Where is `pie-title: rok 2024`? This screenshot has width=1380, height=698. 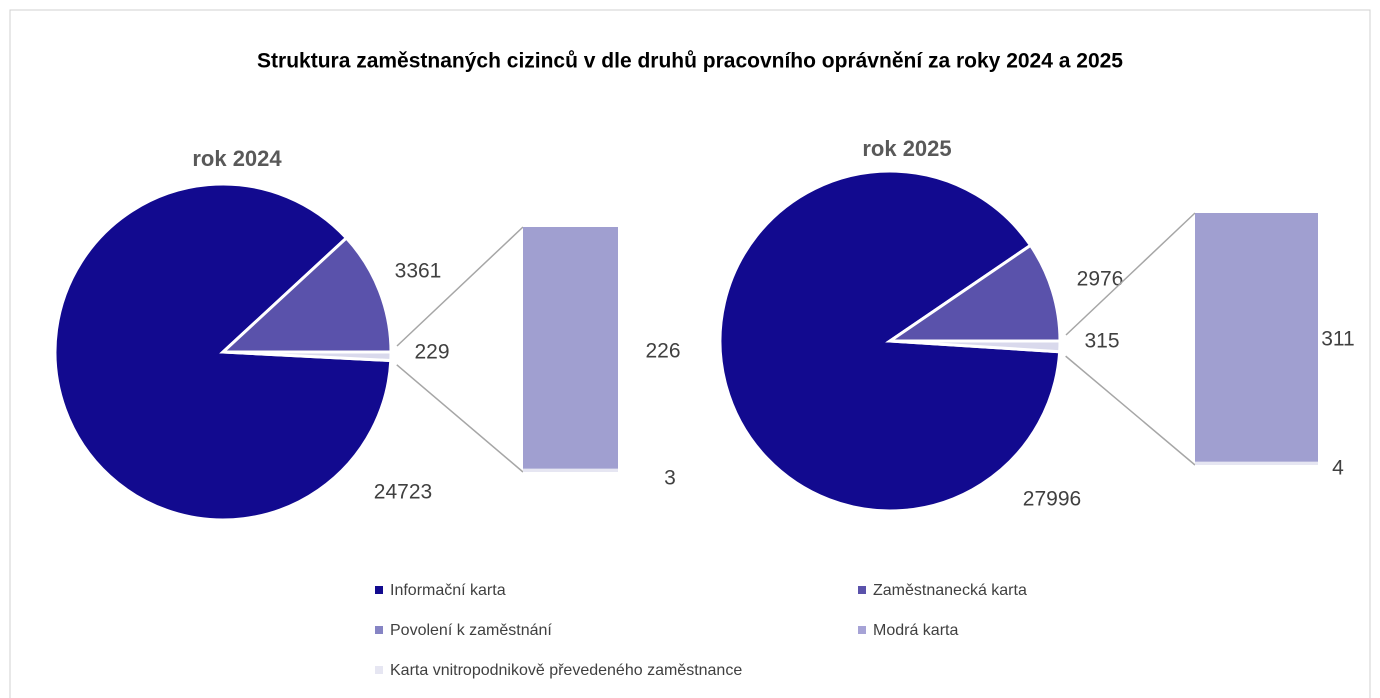 pie-title: rok 2024 is located at coordinates (237, 158).